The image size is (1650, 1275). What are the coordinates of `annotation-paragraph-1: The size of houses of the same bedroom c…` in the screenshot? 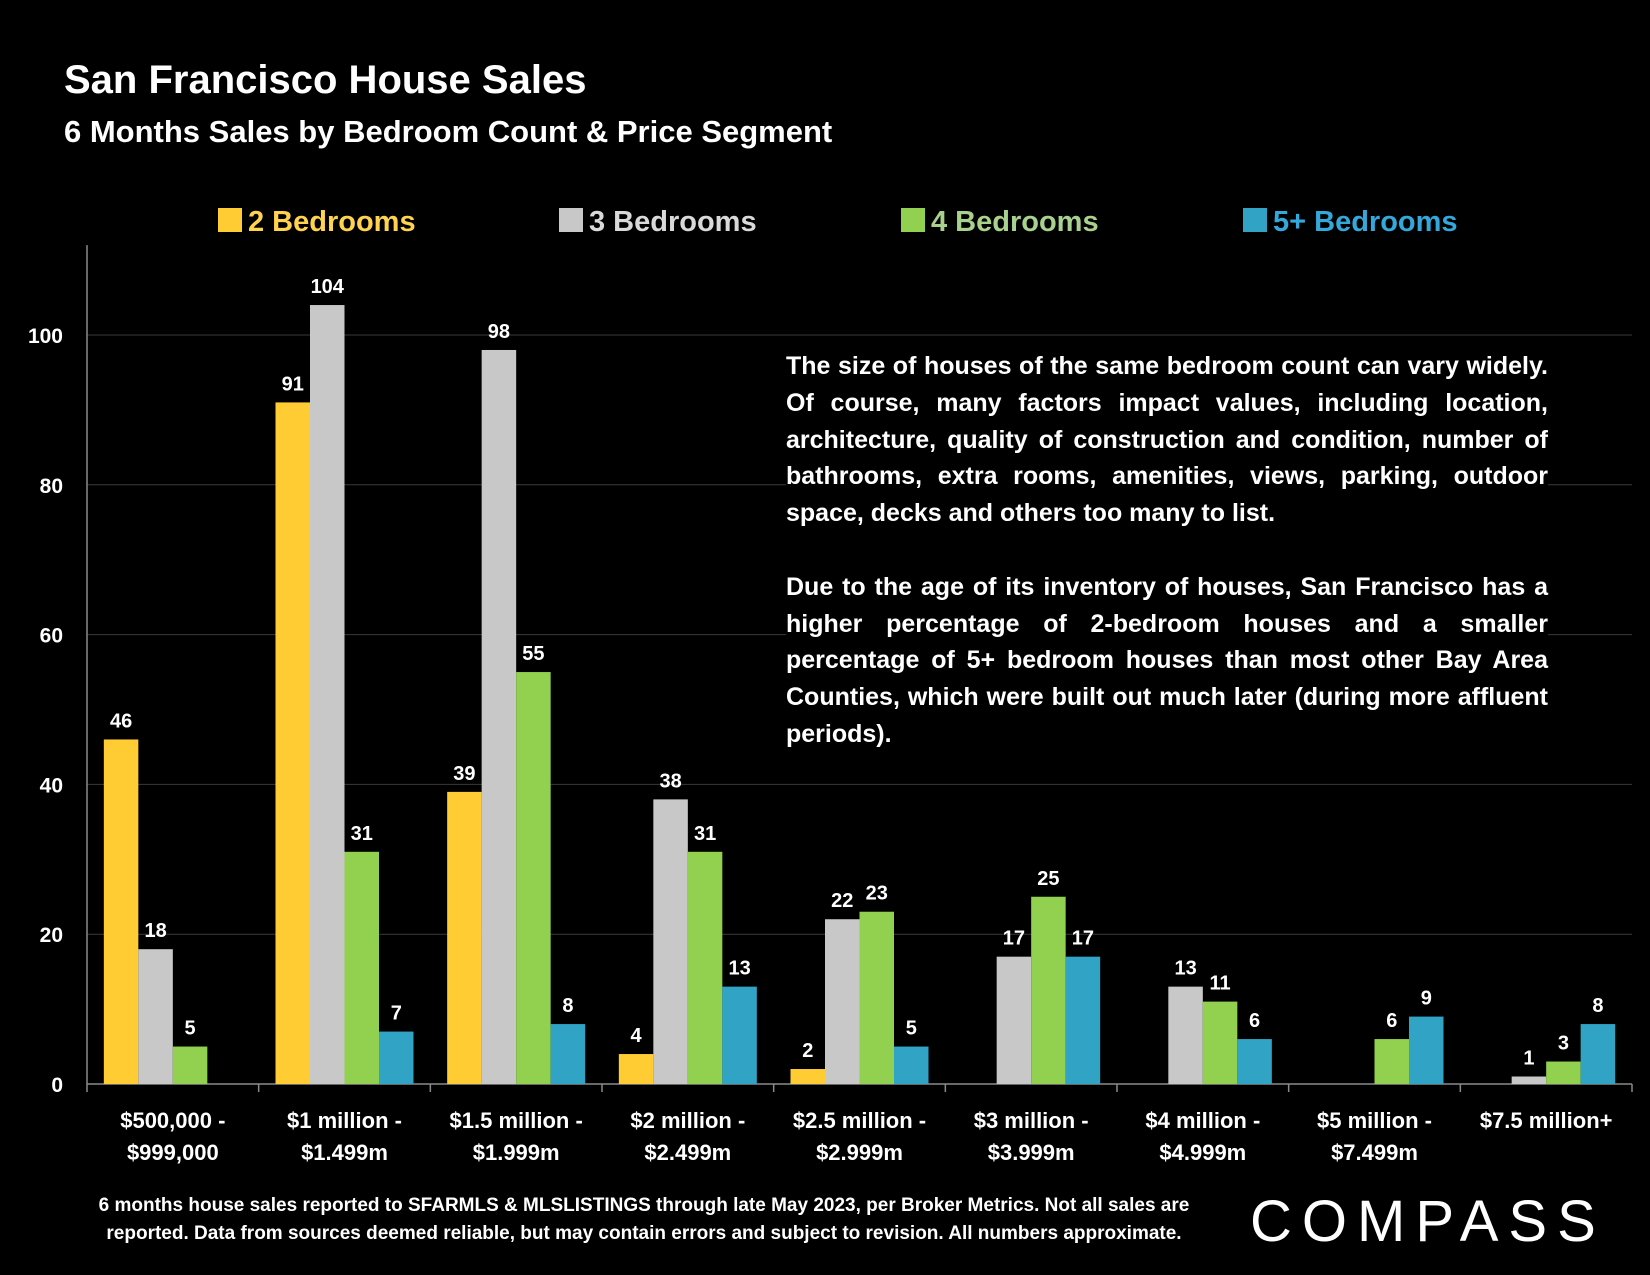 It's located at (1167, 440).